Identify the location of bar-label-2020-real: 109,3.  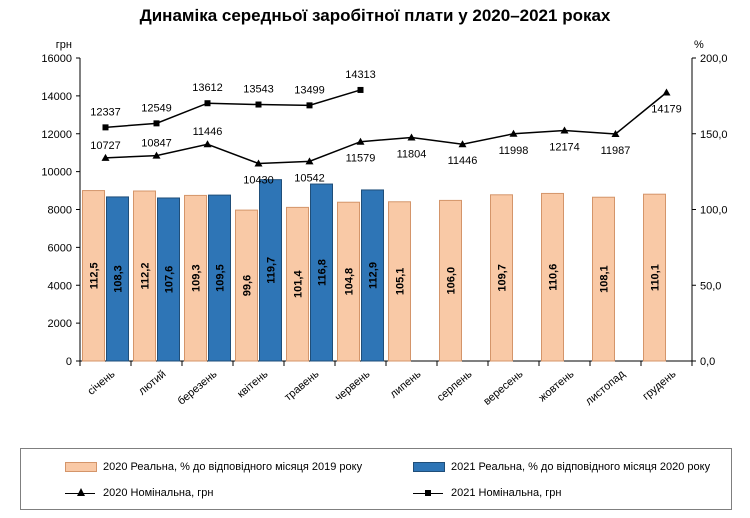
(197, 278).